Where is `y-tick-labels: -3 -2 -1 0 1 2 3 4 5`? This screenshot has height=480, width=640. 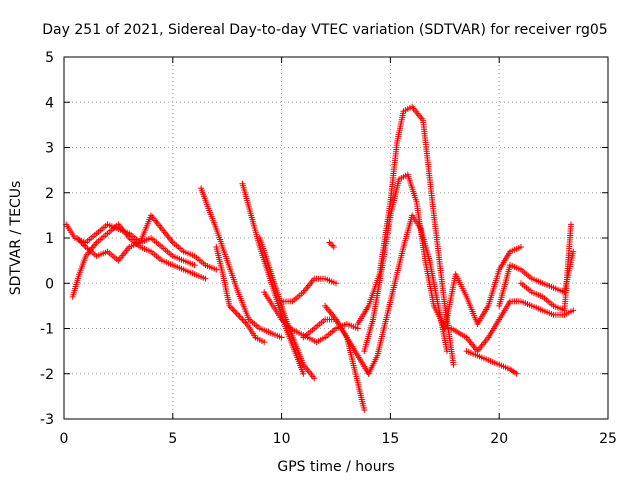
y-tick-labels: -3 -2 -1 0 1 2 3 4 5 is located at coordinates (47, 239).